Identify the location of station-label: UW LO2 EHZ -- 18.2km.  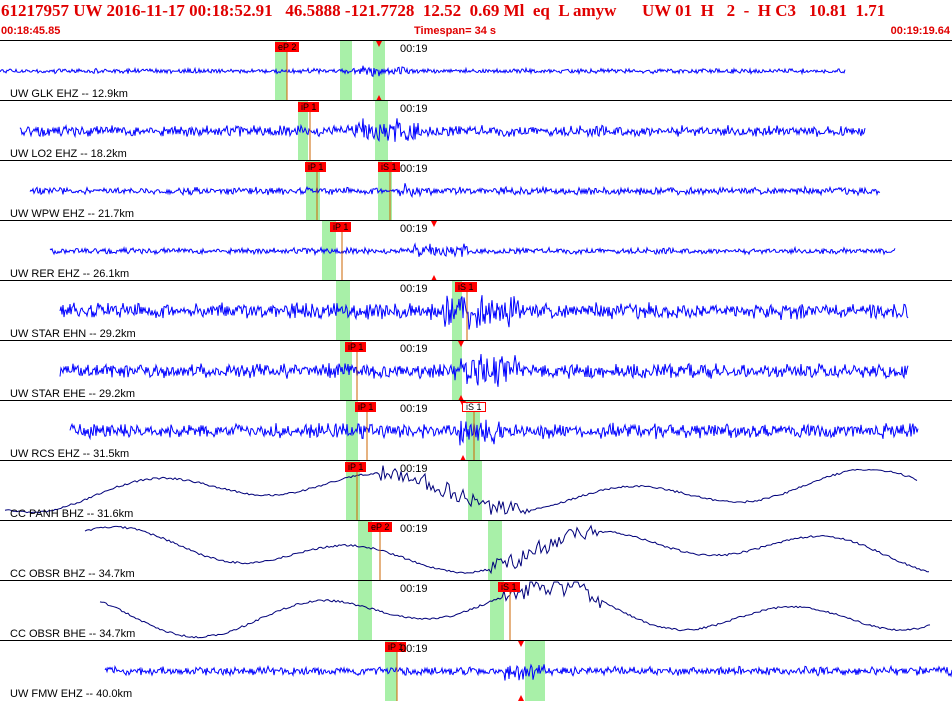
(68, 154).